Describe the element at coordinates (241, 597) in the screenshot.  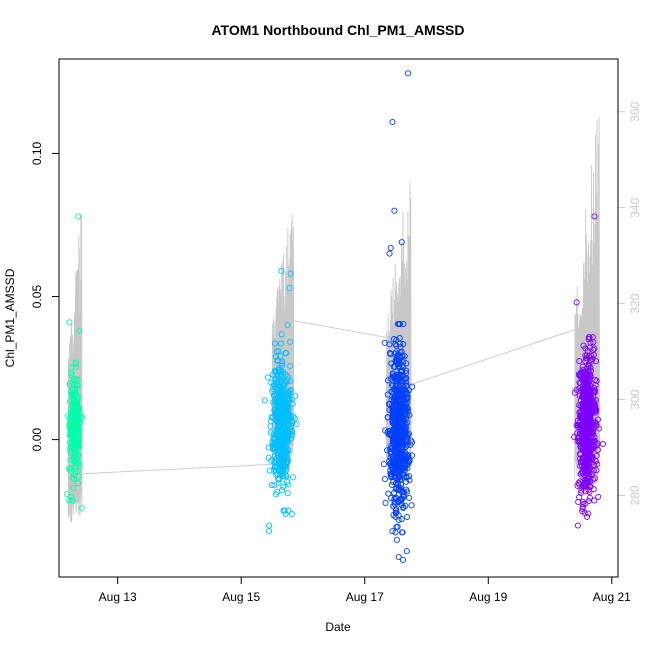
I see `x-tick-label: Aug 15` at that location.